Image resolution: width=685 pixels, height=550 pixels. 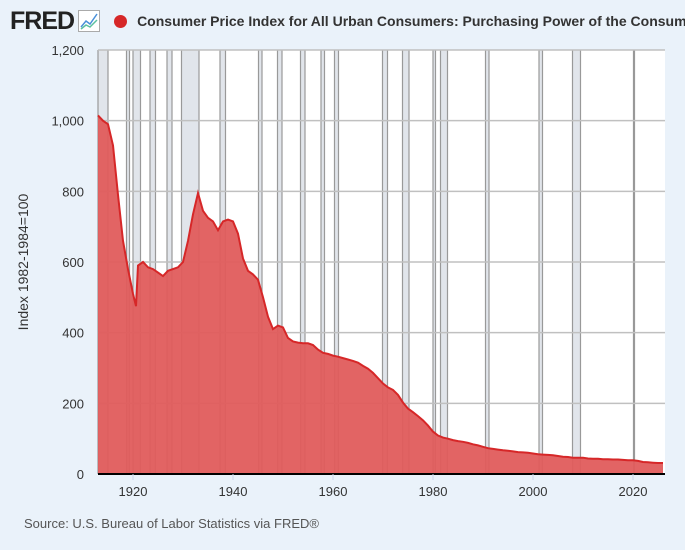 I want to click on x-tick-label: 1980, so click(x=433, y=491).